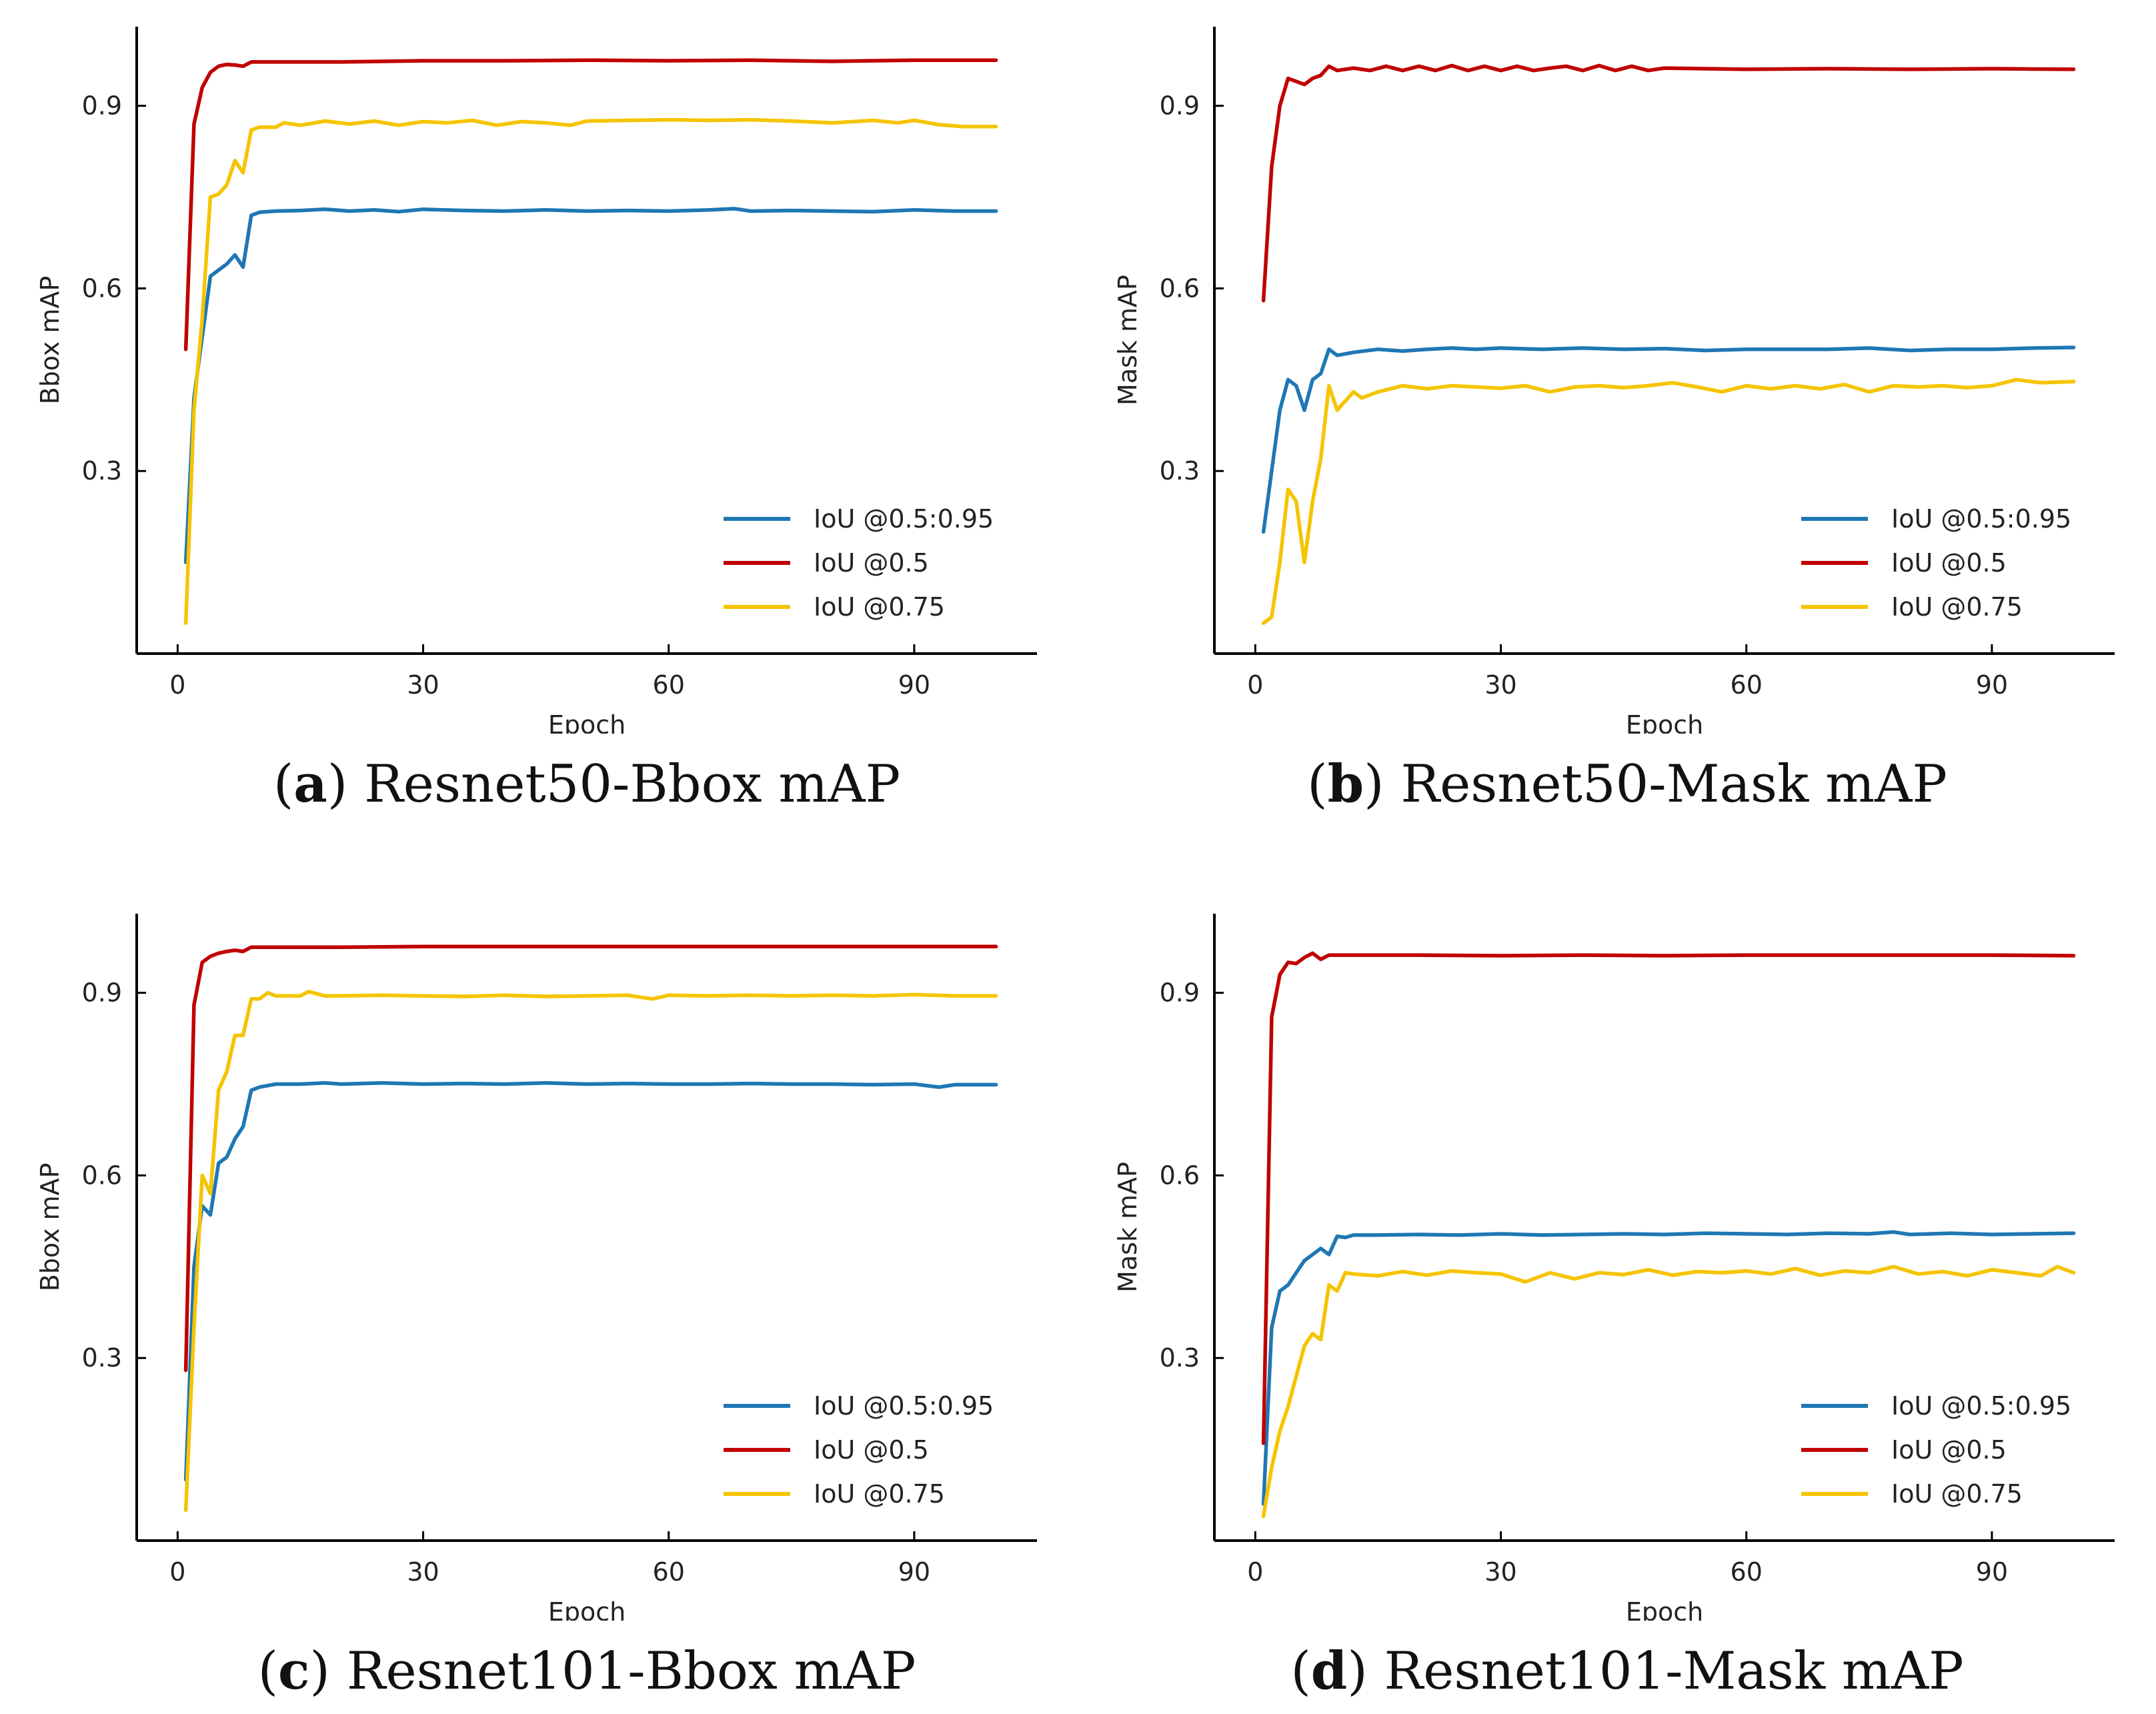 Image resolution: width=2156 pixels, height=1714 pixels. I want to click on caption-c-letter: c, so click(294, 1671).